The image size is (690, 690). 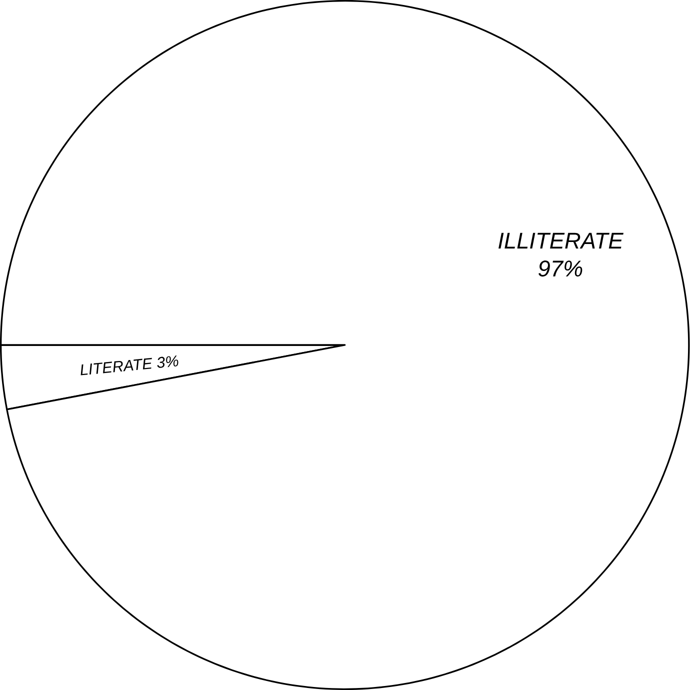 What do you see at coordinates (561, 240) in the screenshot?
I see `slice-label: ILLITERATE` at bounding box center [561, 240].